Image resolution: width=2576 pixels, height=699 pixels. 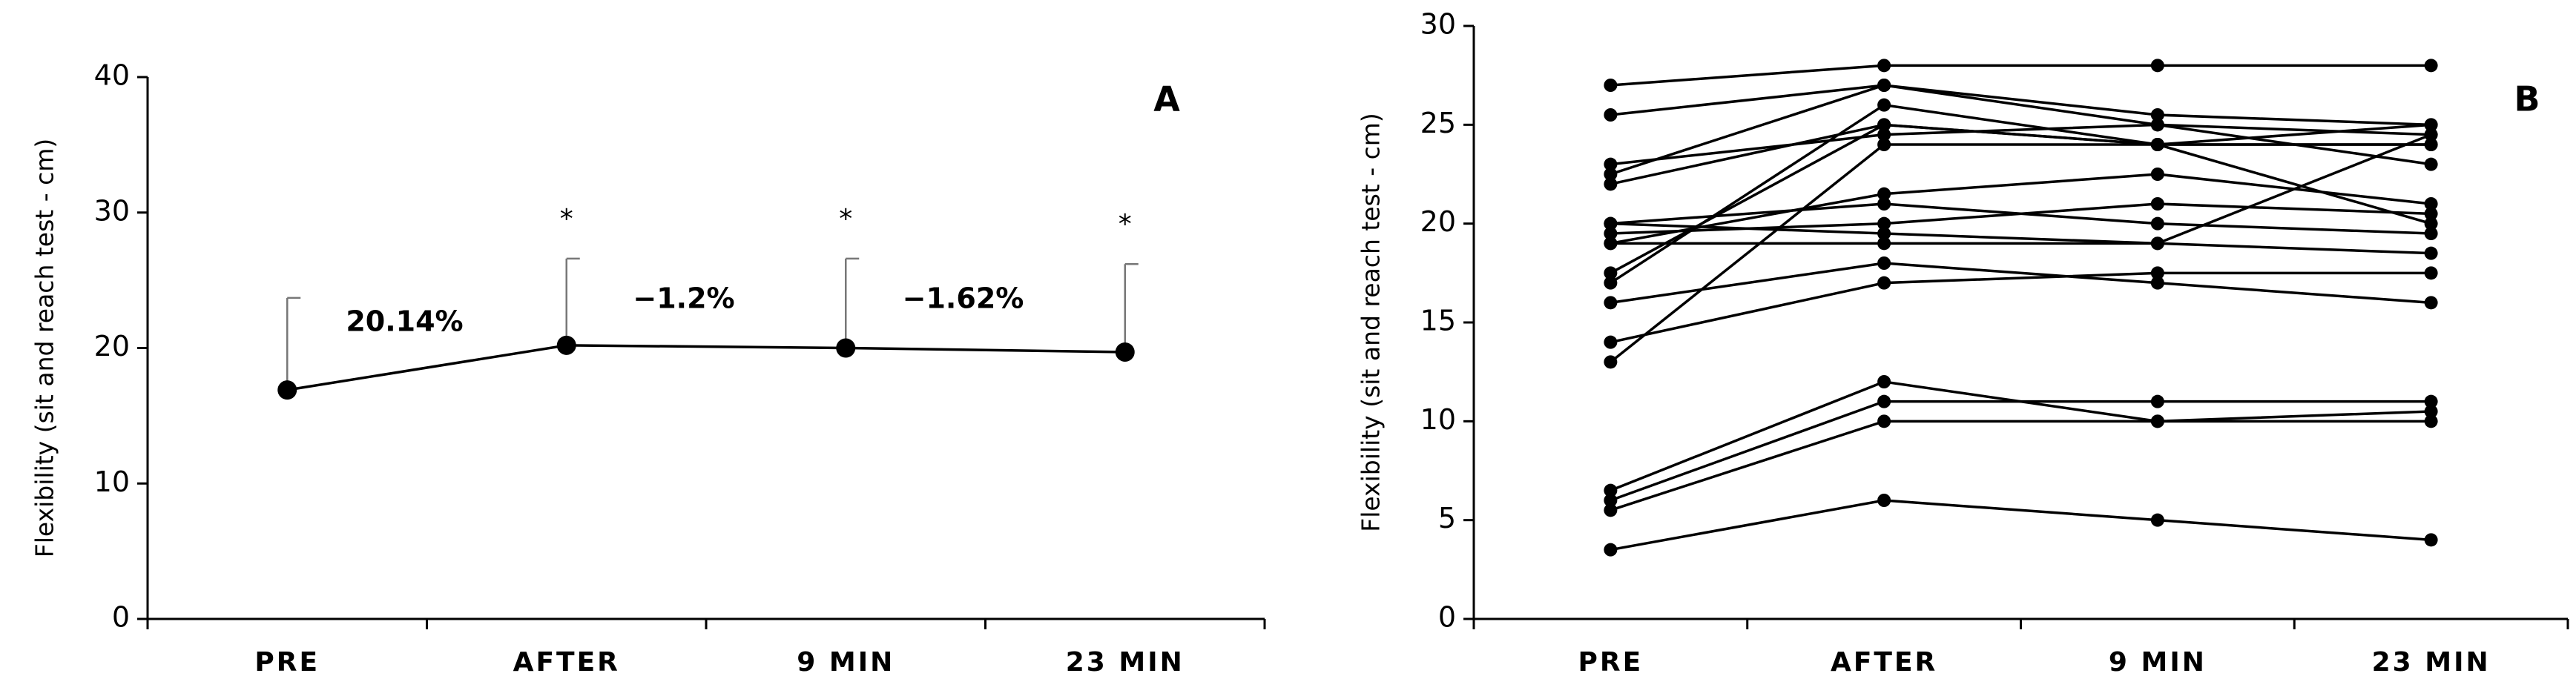 I want to click on panel-label: A, so click(x=1167, y=99).